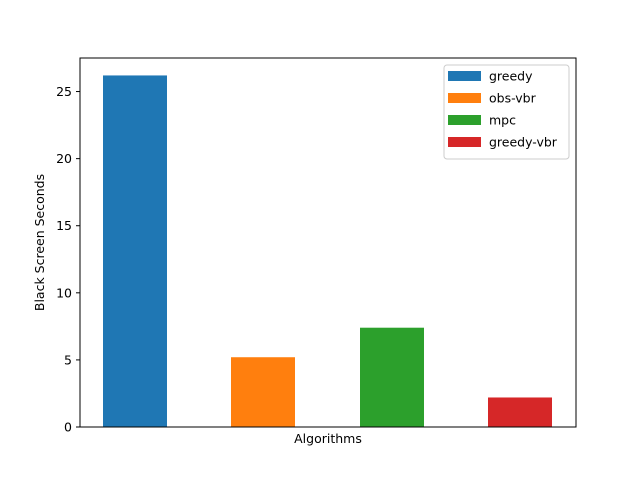 This screenshot has width=640, height=480. I want to click on bar-obs-vbr, so click(263, 392).